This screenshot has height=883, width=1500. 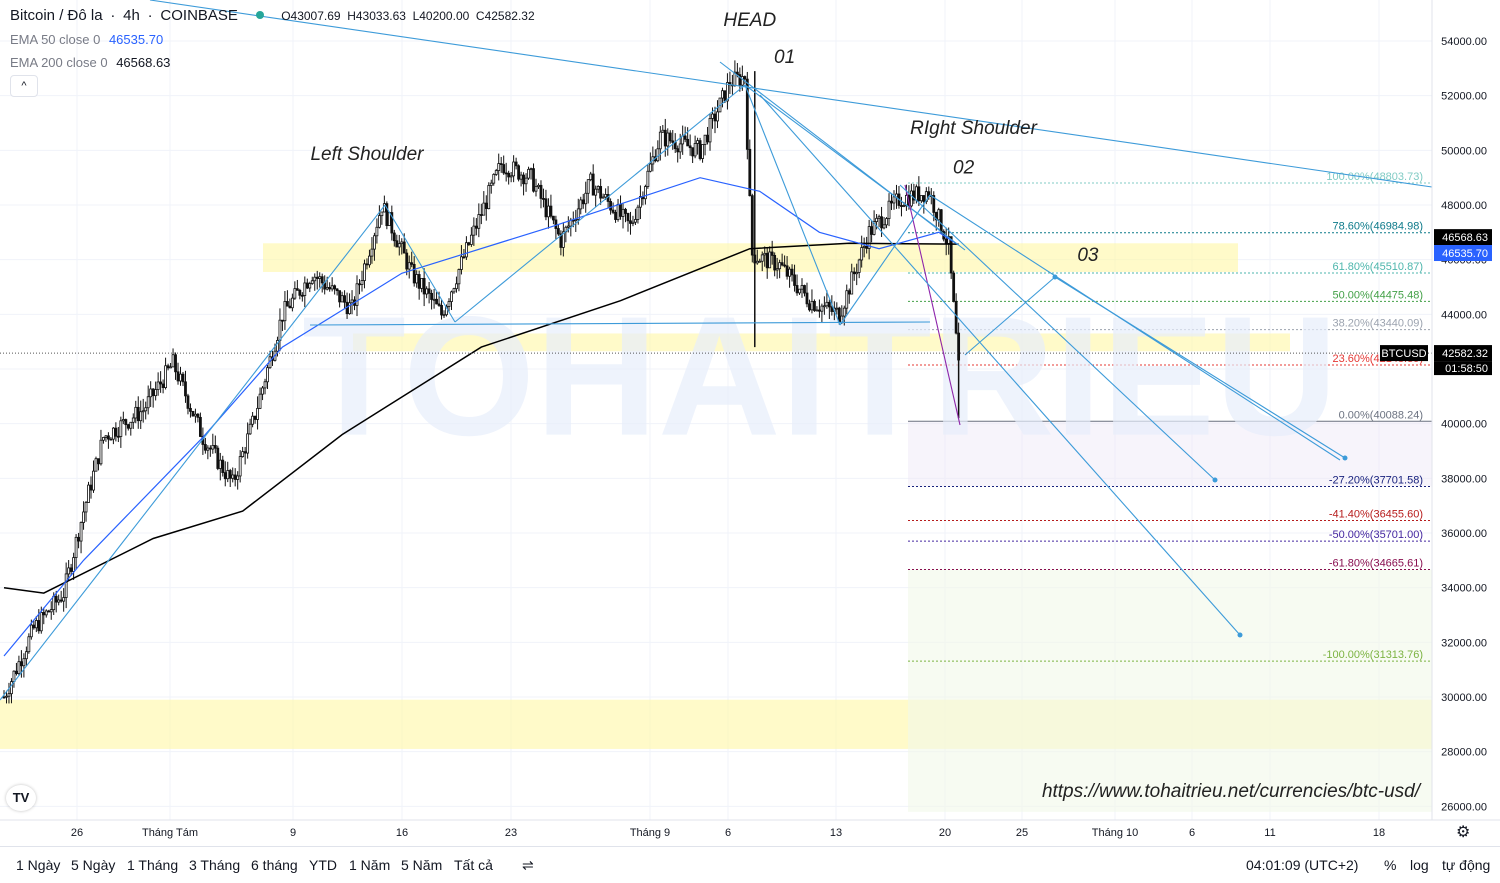 What do you see at coordinates (473, 865) in the screenshot?
I see `range-all-button: Tất cả` at bounding box center [473, 865].